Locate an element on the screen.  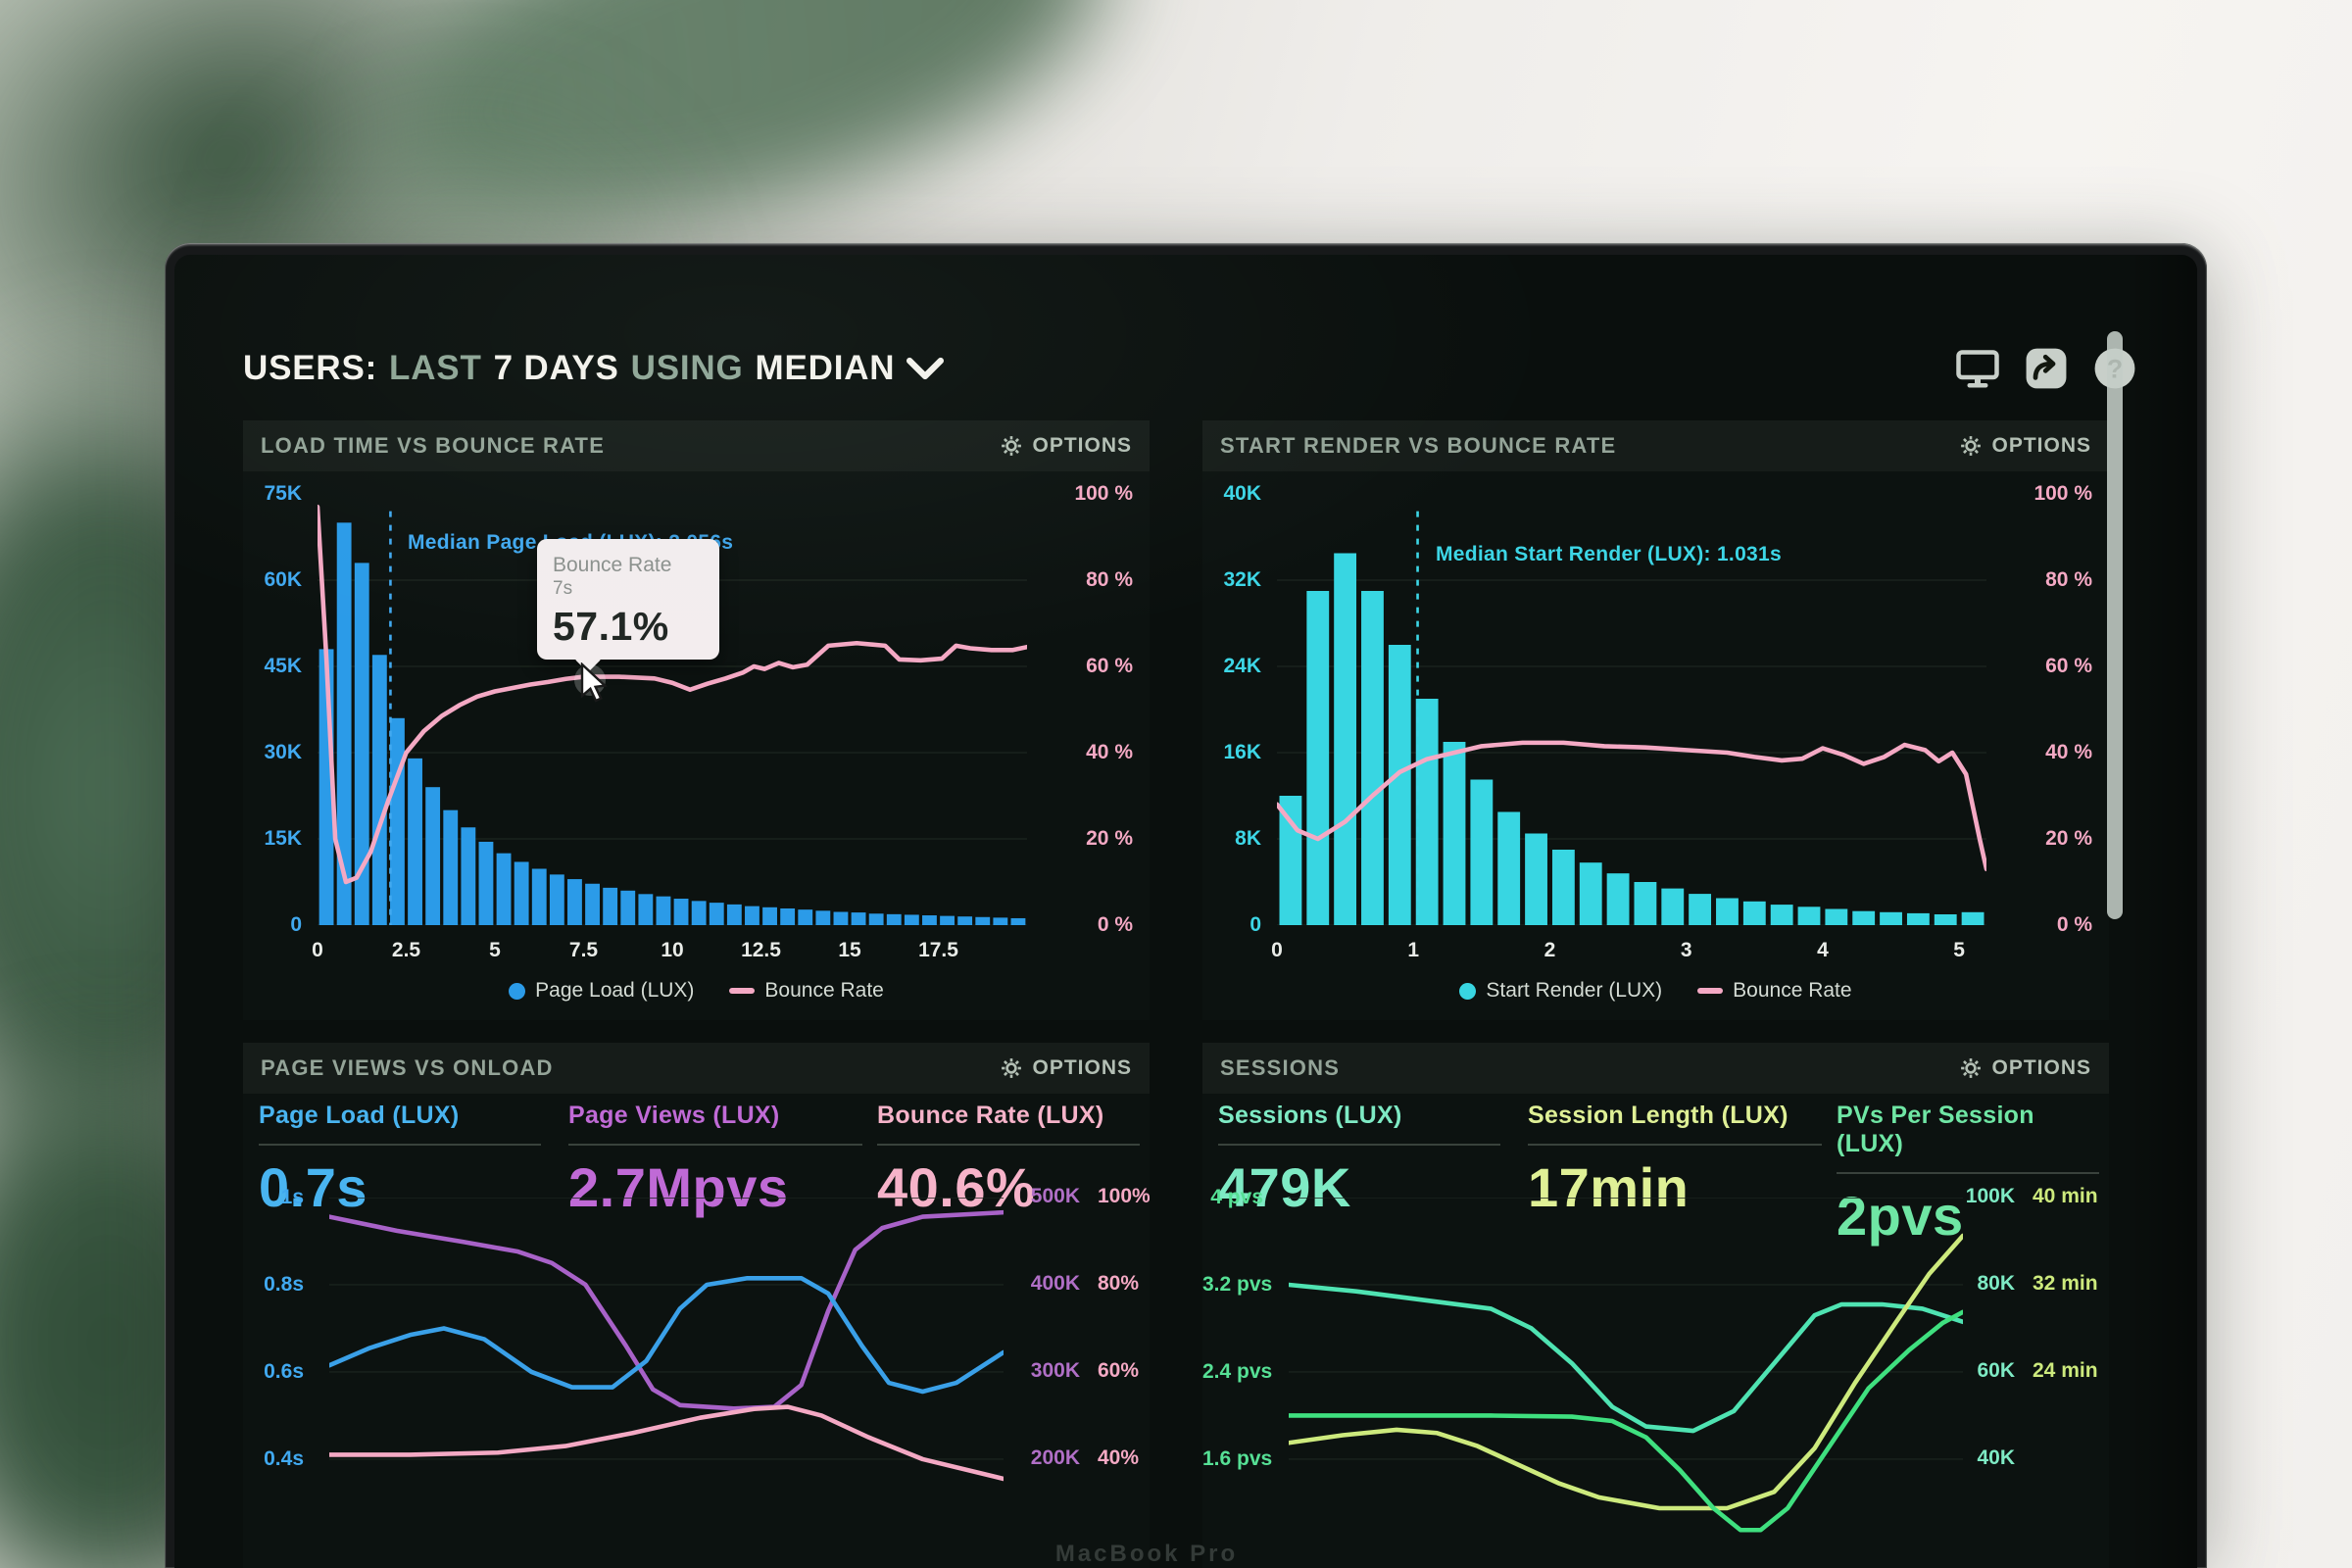
y-axis-right: 500K 100% 400K 80% 300K 60% 200K 40% is located at coordinates (1083, 1376).